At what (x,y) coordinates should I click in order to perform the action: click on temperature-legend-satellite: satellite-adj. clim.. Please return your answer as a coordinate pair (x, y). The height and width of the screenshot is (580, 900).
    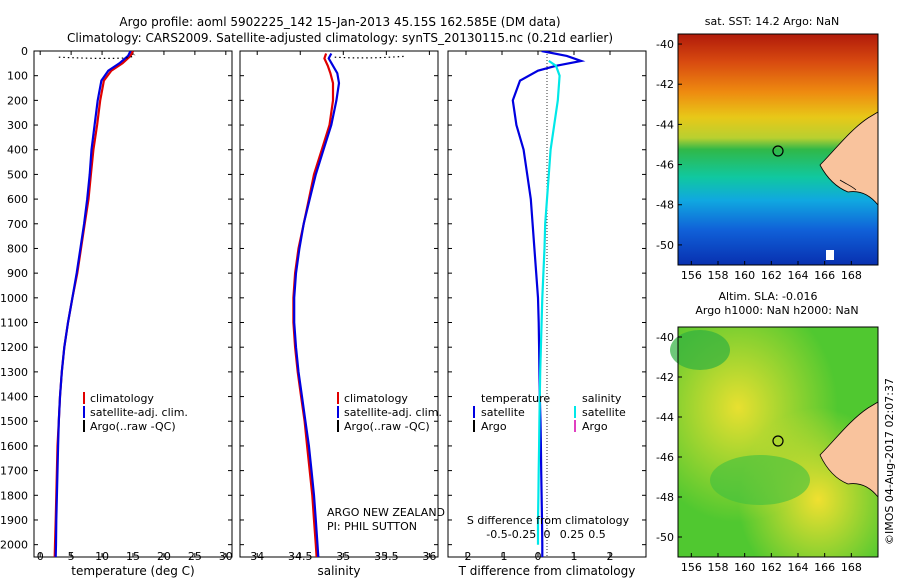
    Looking at the image, I should click on (139, 412).